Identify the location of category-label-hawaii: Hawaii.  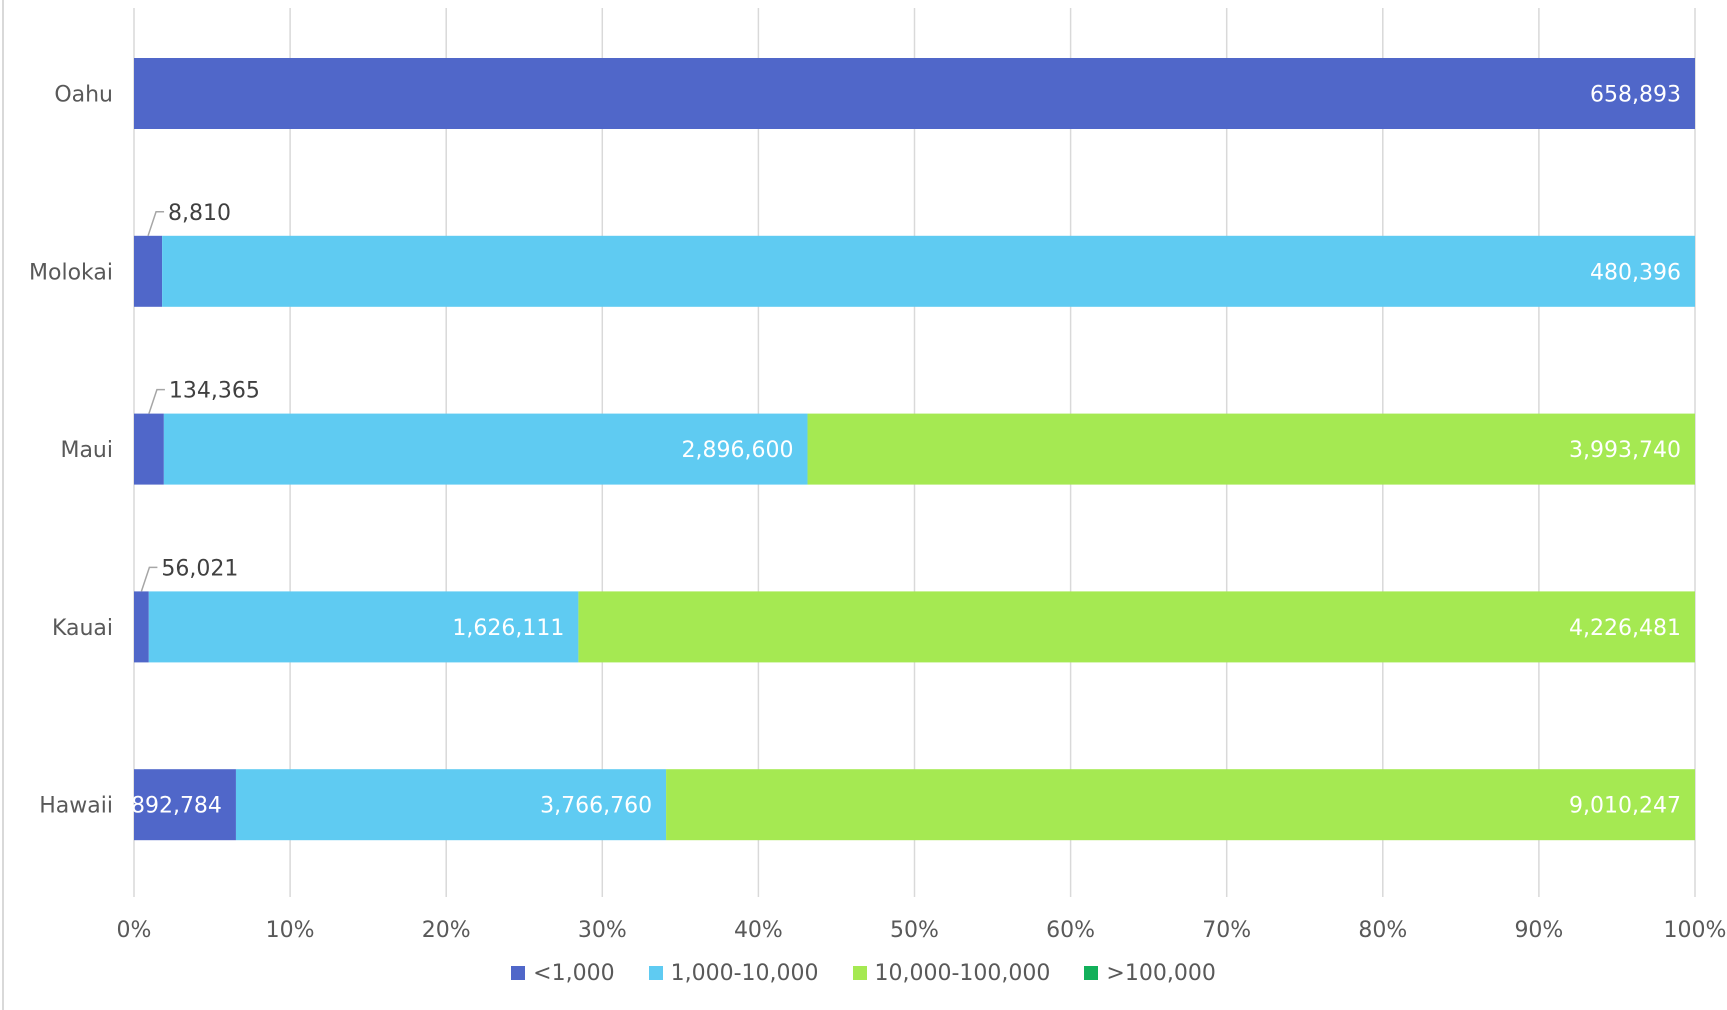
(76, 806).